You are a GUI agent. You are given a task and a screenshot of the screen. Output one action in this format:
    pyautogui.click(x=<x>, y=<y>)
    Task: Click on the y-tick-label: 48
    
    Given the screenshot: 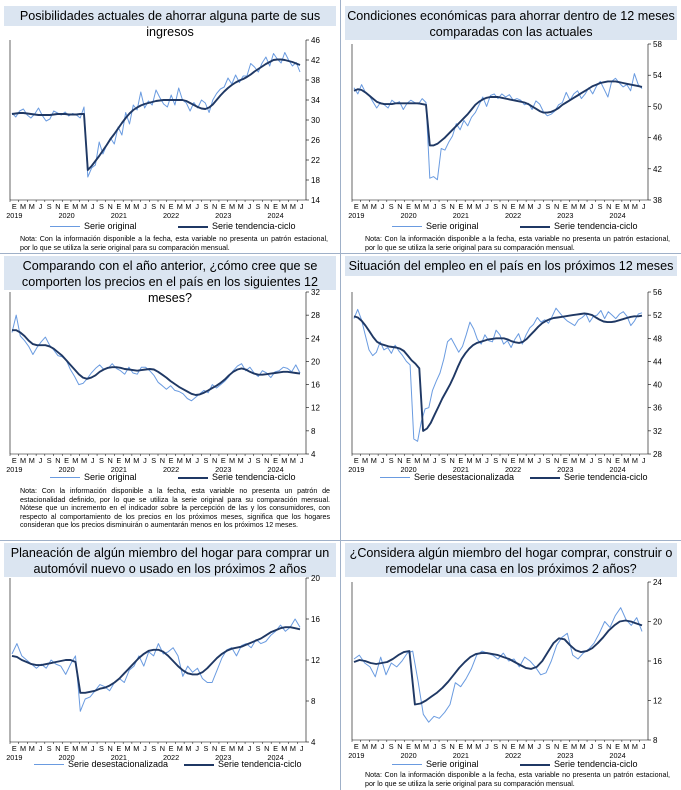 What is the action you would take?
    pyautogui.click(x=657, y=338)
    